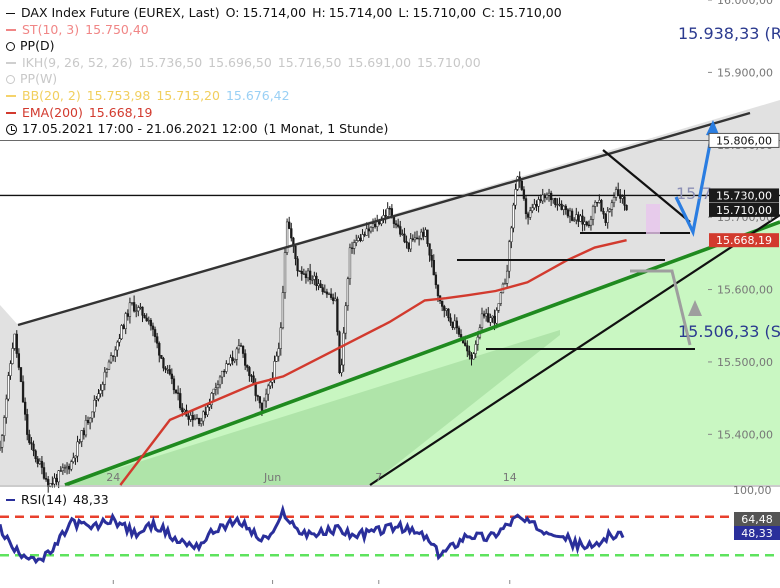 This screenshot has height=588, width=780. I want to click on legend-pp-row: PP(D), so click(284, 46).